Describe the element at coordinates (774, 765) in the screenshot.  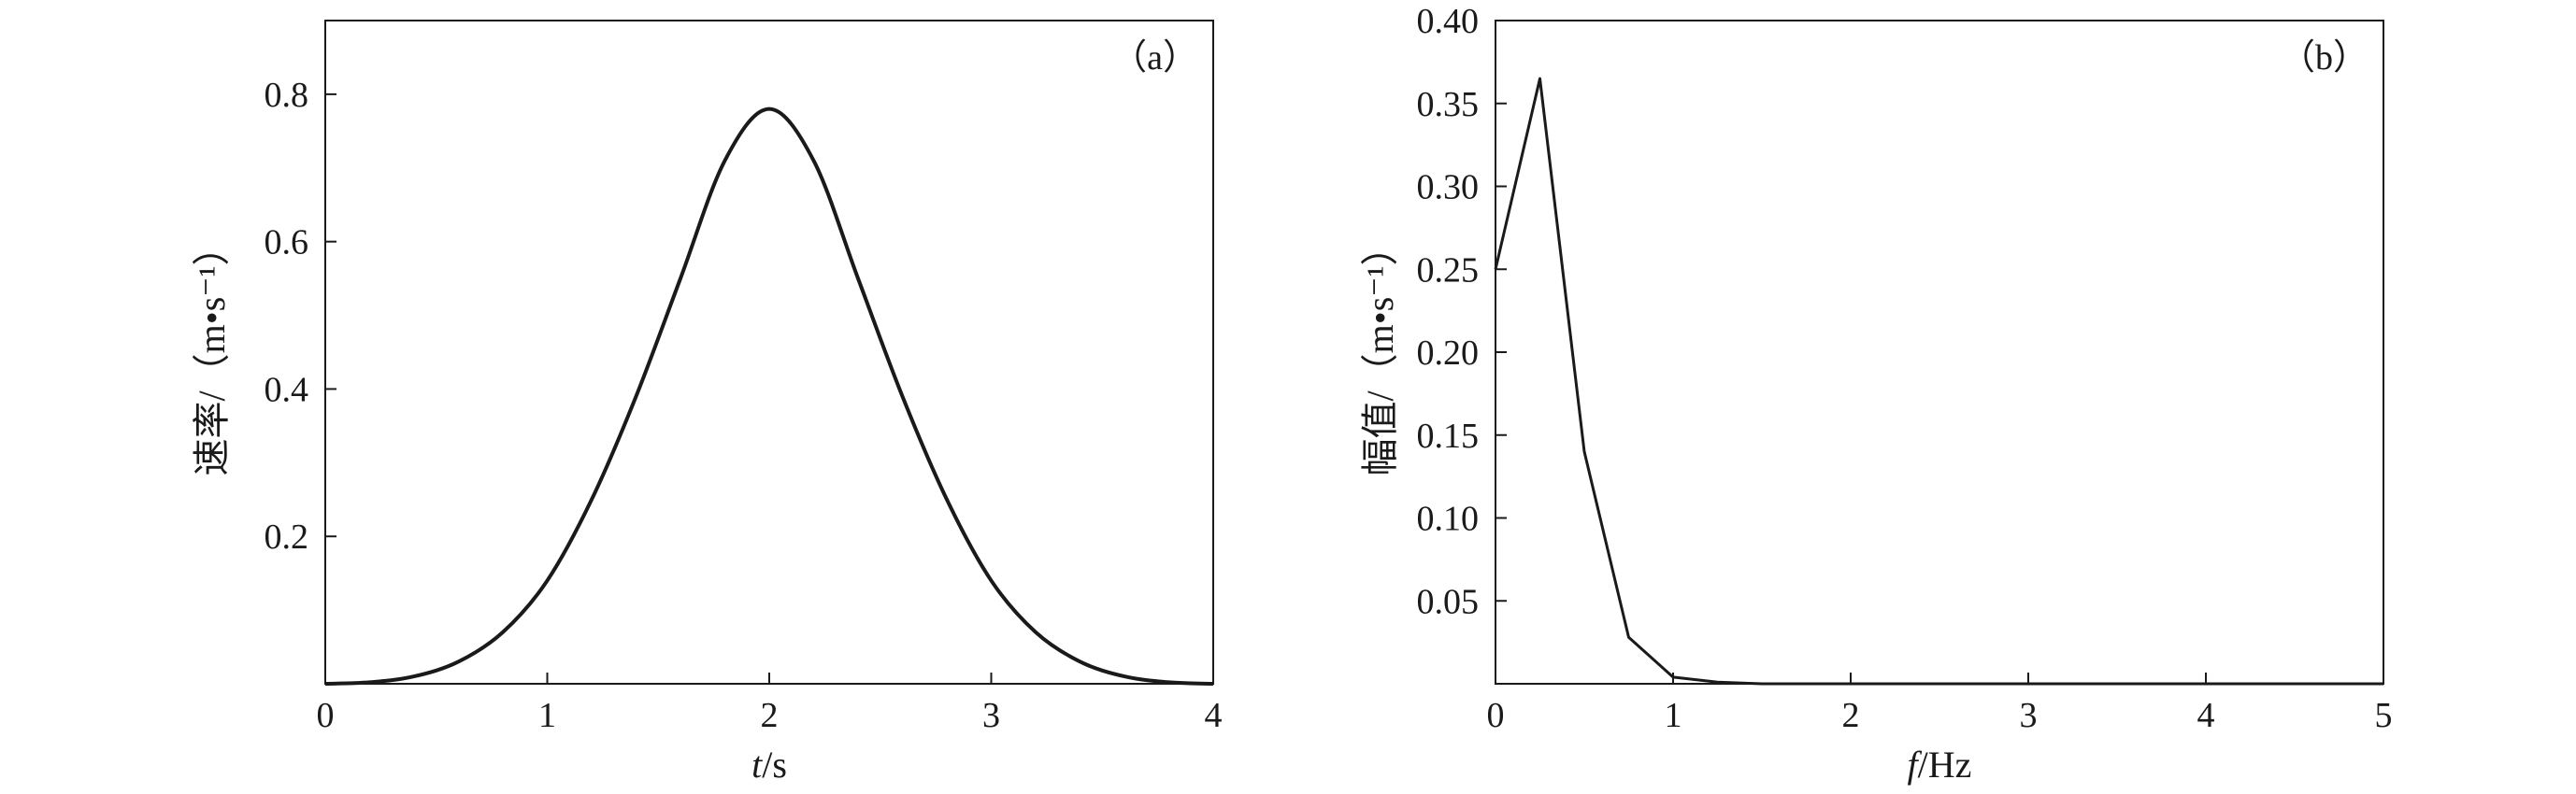
I see `x-axis-label-unit: /s` at that location.